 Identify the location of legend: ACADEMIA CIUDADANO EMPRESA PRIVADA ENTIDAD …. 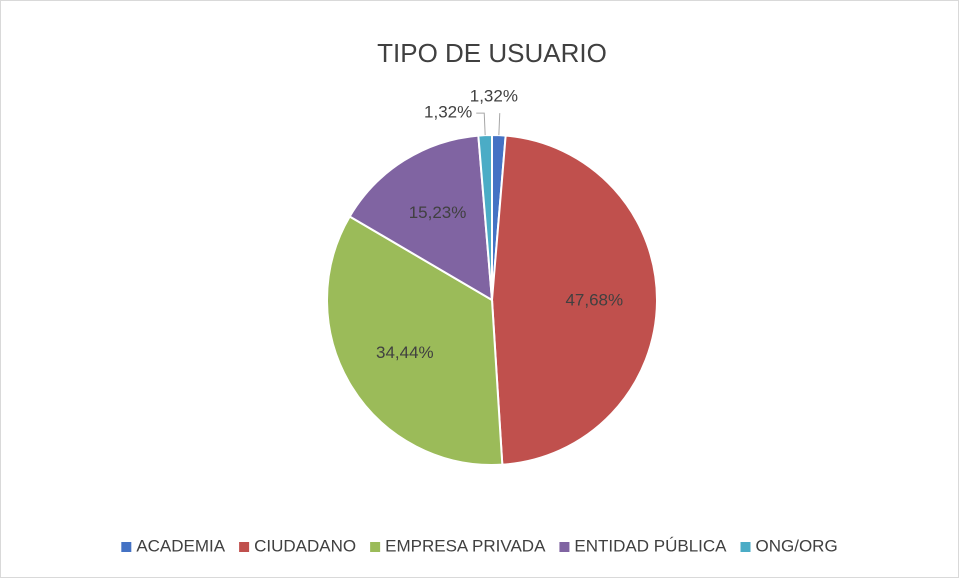
(479, 545).